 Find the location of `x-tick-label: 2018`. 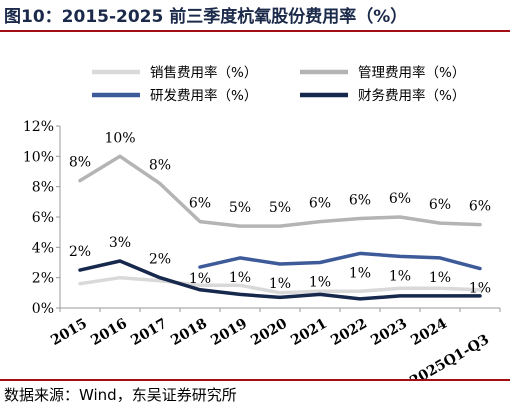

x-tick-label: 2018 is located at coordinates (189, 332).